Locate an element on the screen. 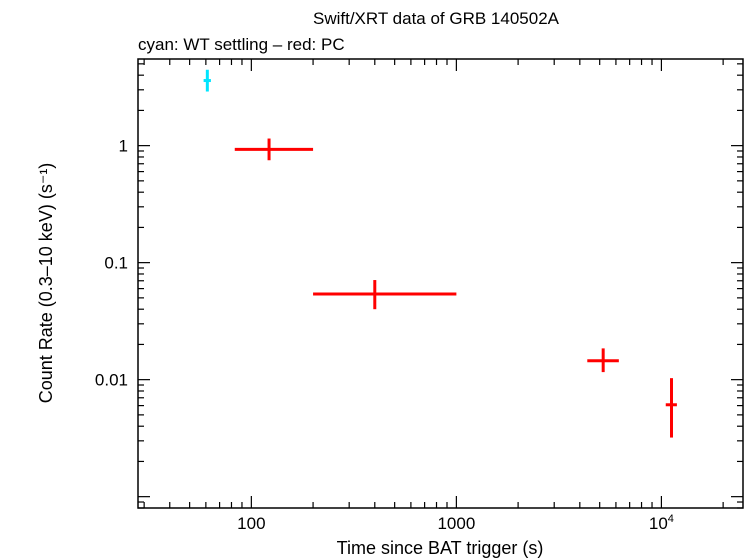  y-axis-label: Count Rate (0.3–10 keV) (s⁻¹) is located at coordinates (46, 283).